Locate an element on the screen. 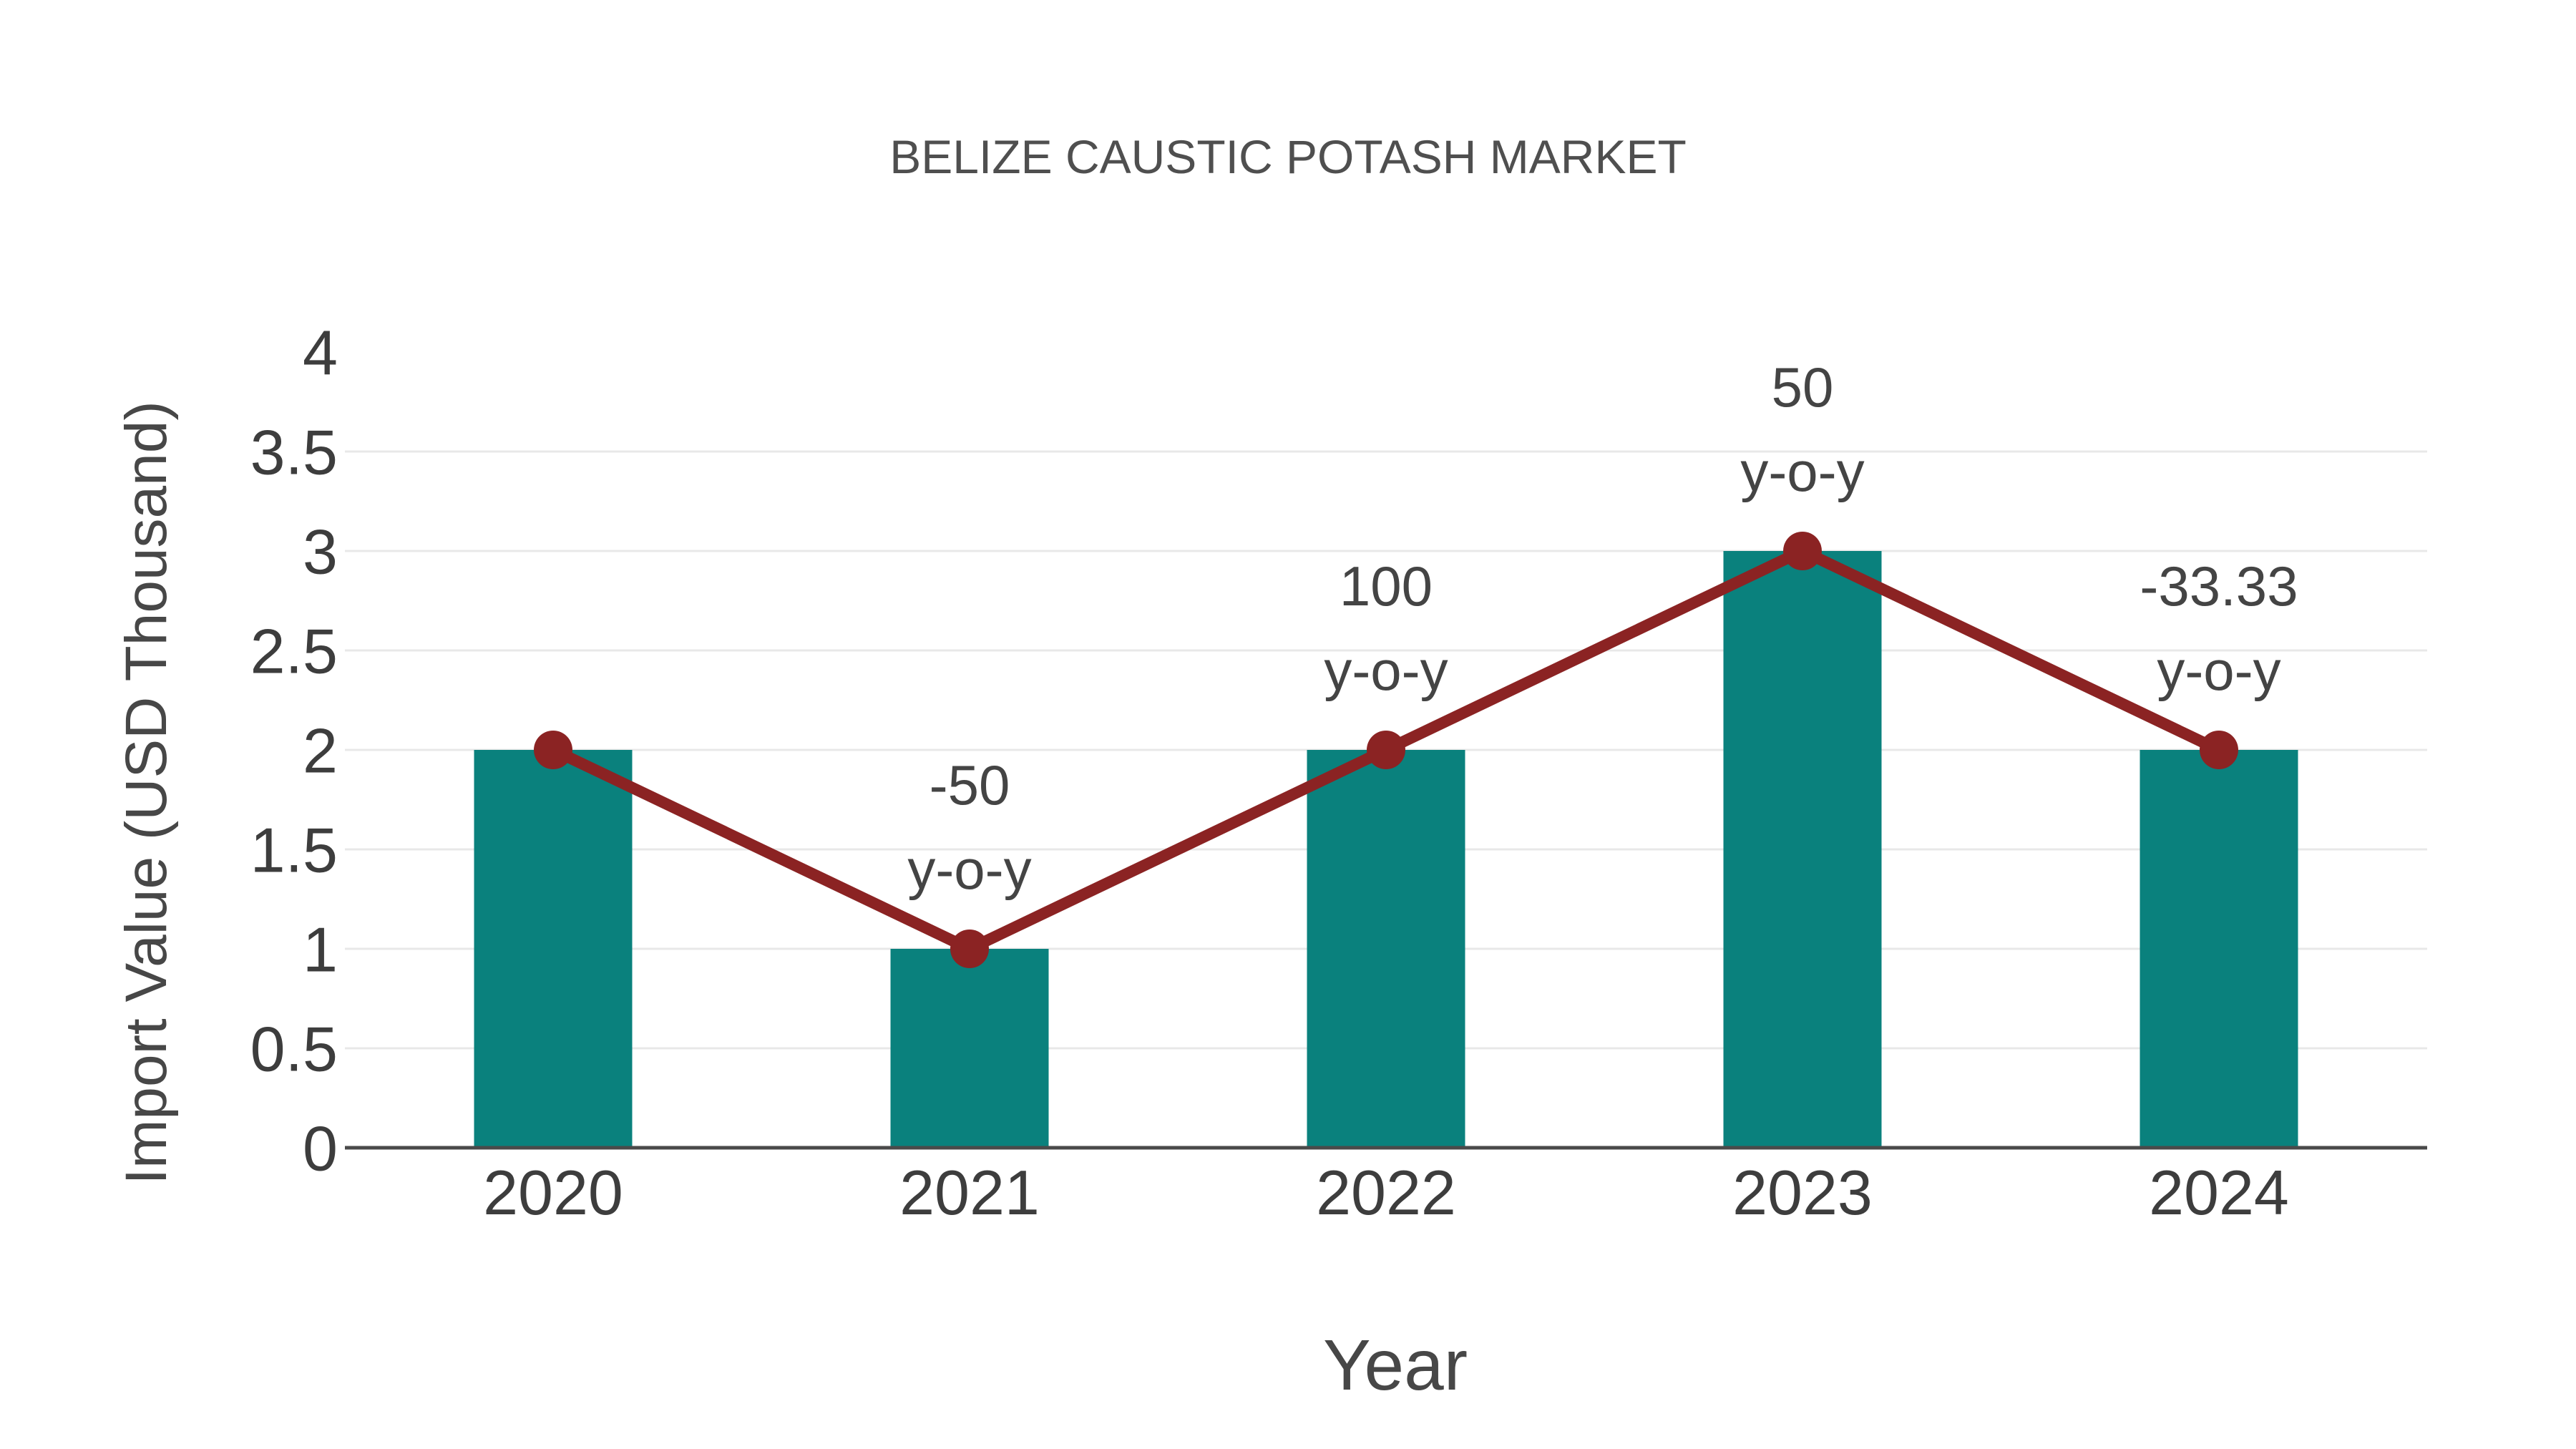 The width and height of the screenshot is (2576, 1449). annotation-value: -50 is located at coordinates (970, 784).